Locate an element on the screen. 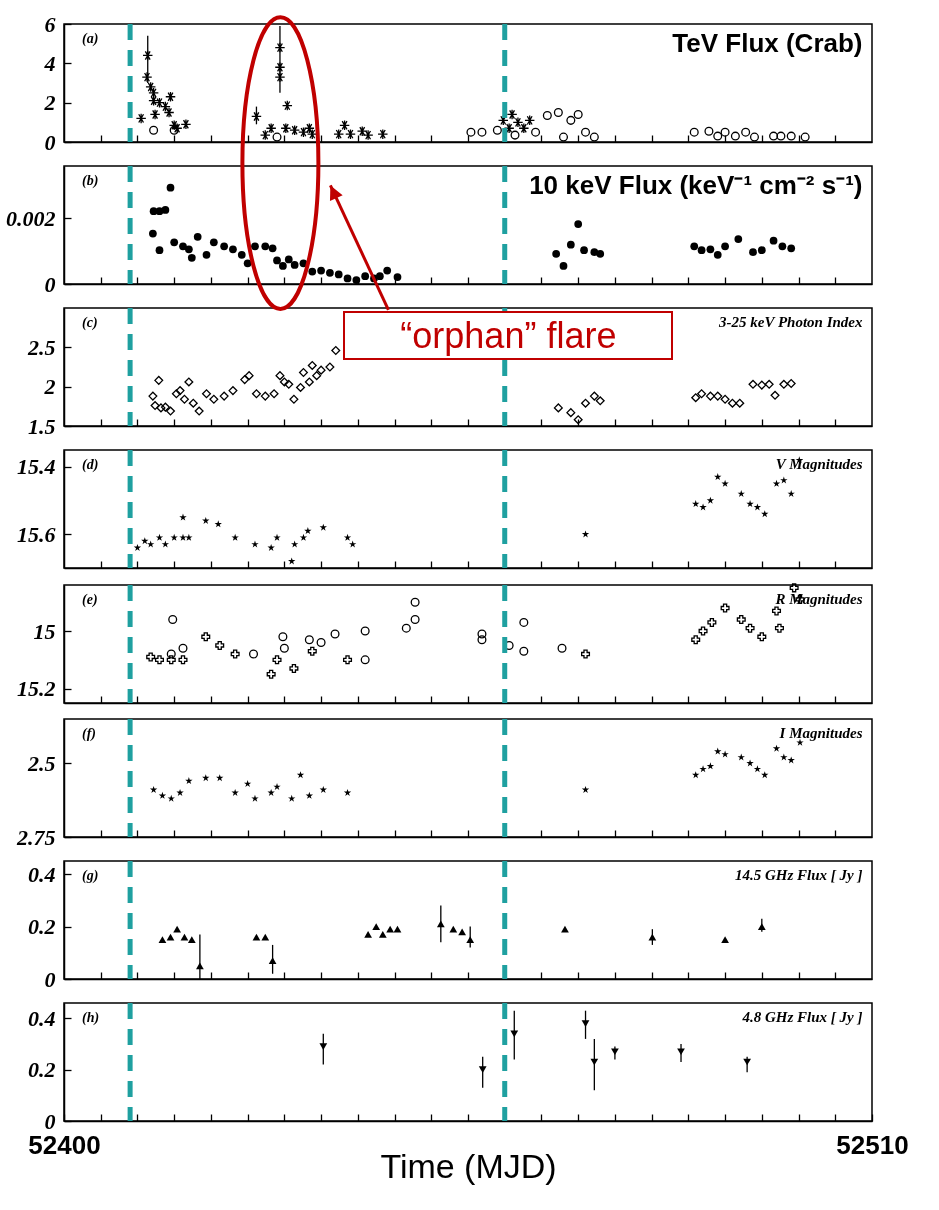  x-axis-title: Time (MJD) is located at coordinates (468, 1165).